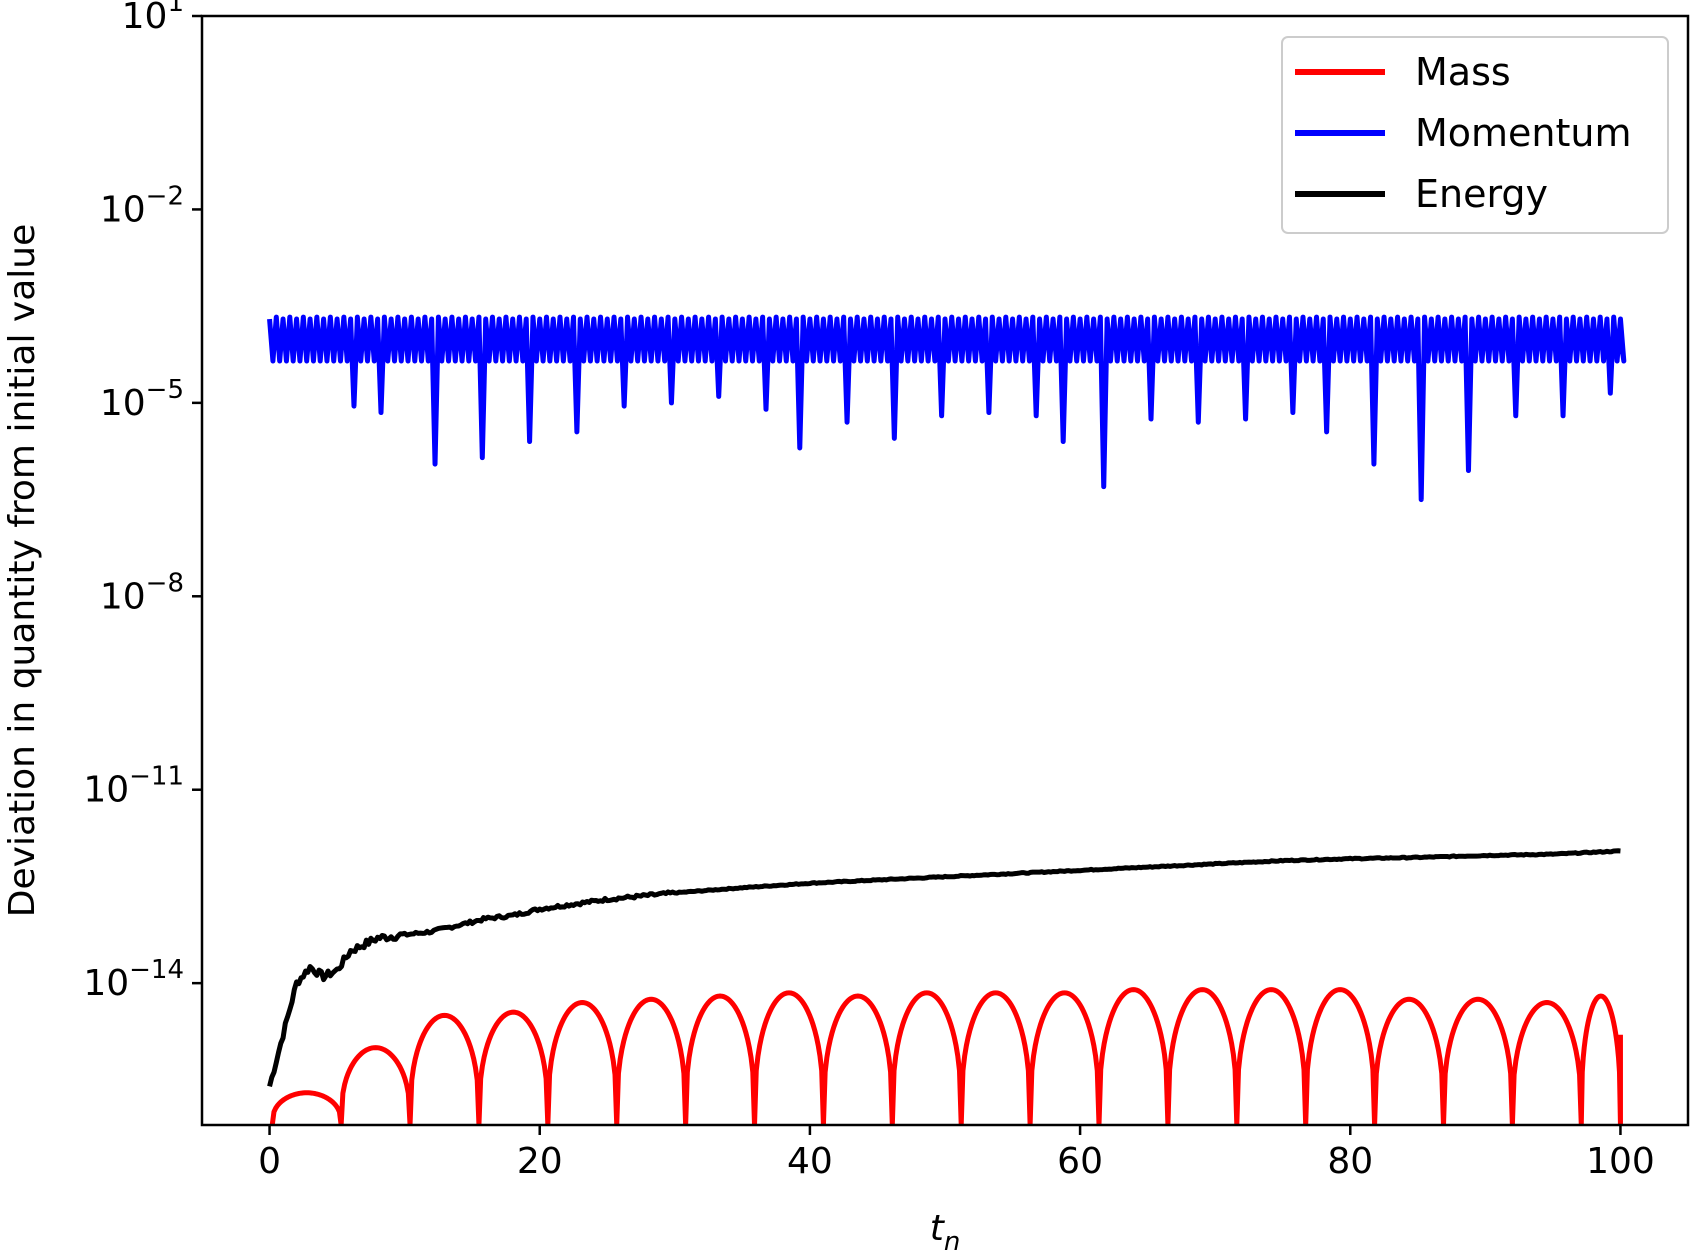  Describe the element at coordinates (22, 570) in the screenshot. I see `y-axis-label: Deviation in quantity from initial value` at that location.